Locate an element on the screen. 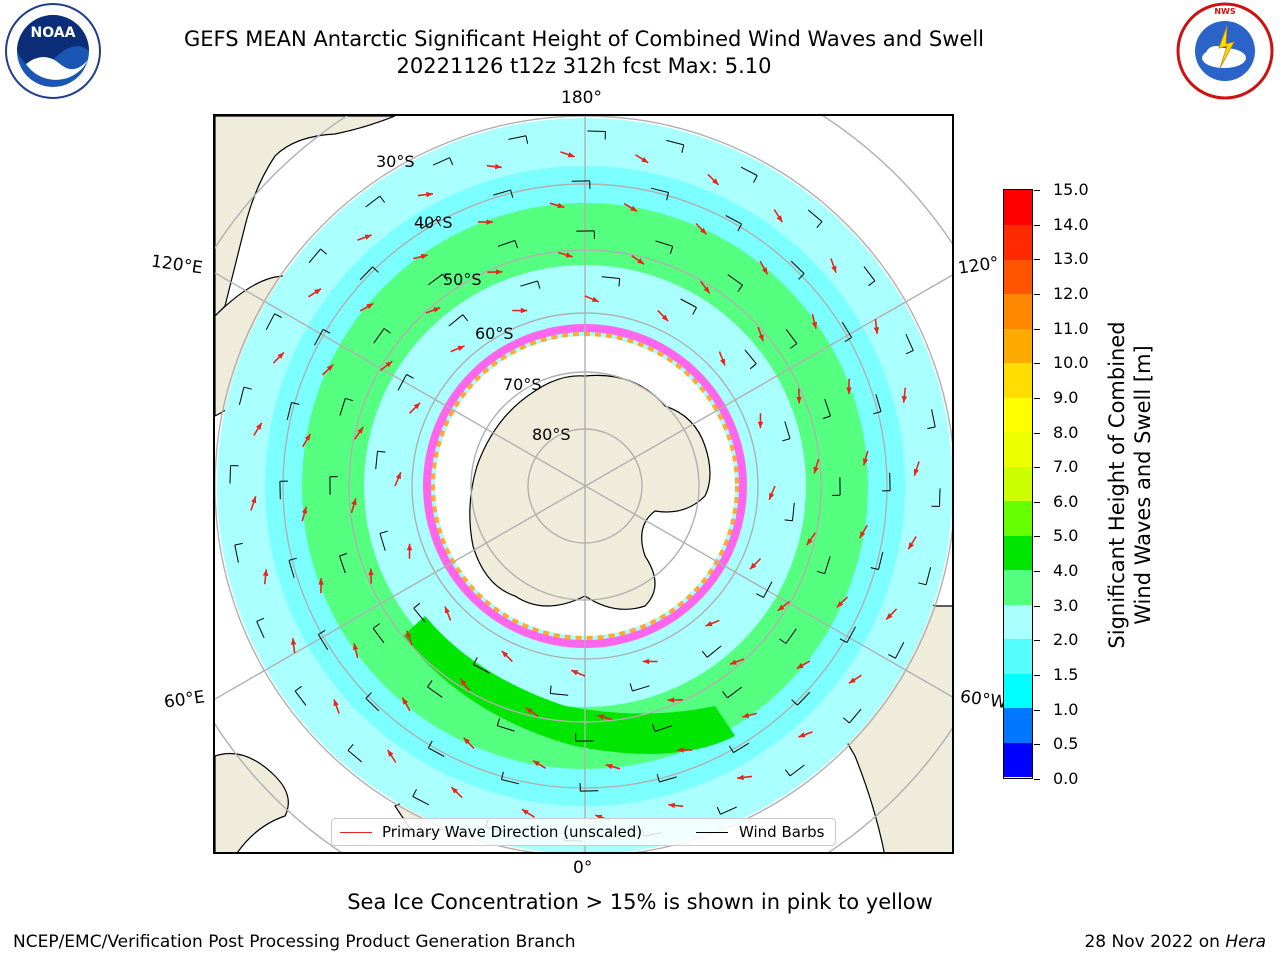  colorbar-tick-label: 14.0 is located at coordinates (1071, 224).